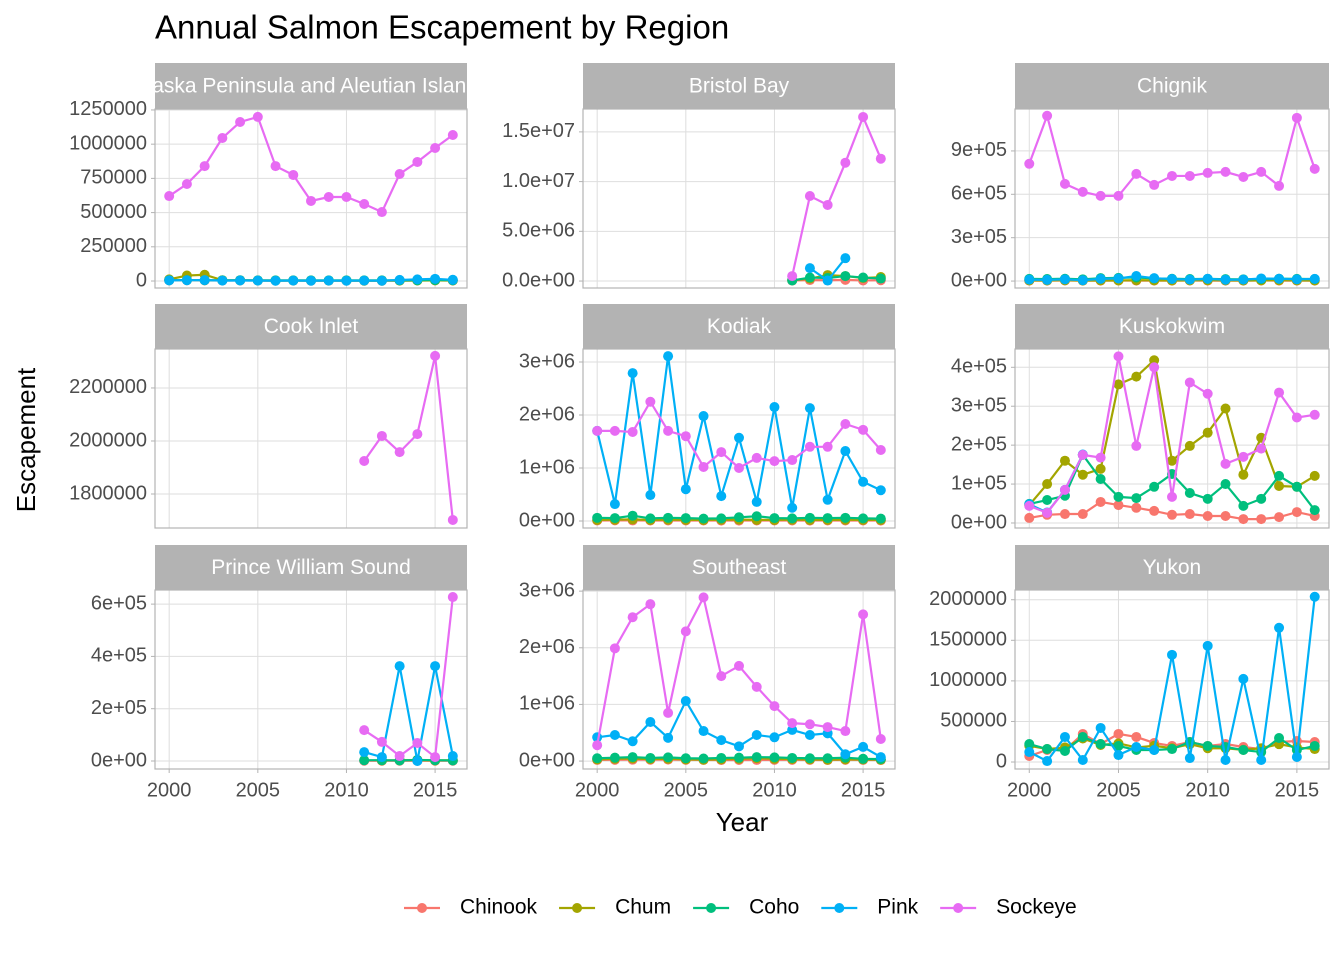  What do you see at coordinates (547, 361) in the screenshot?
I see `y-tick-label: 3e+06` at bounding box center [547, 361].